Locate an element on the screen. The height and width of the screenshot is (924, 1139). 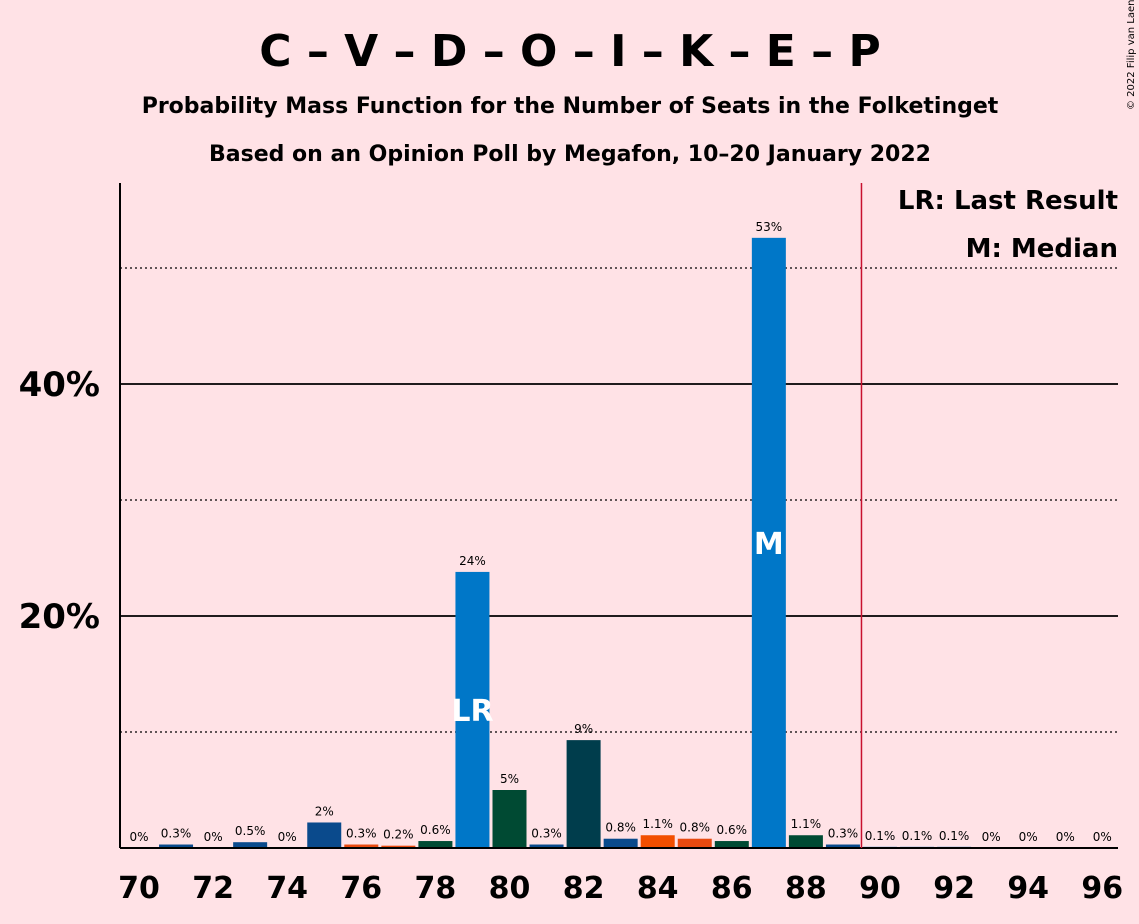
bar-label-86: 0.6% is located at coordinates (732, 830).